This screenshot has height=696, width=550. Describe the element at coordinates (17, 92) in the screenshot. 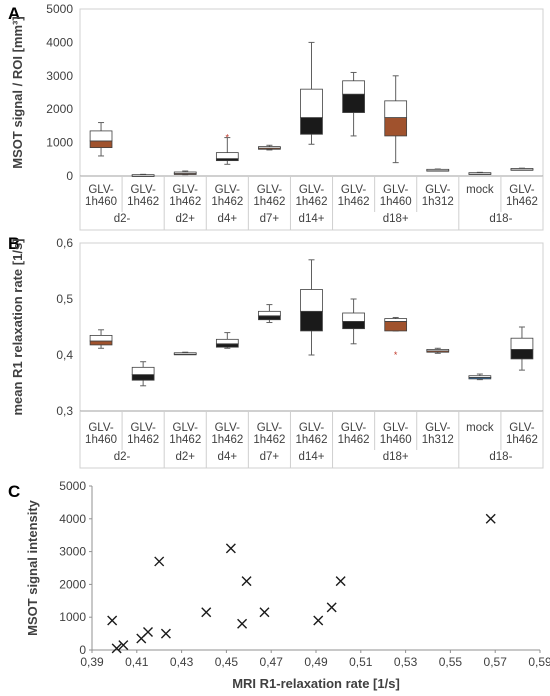

I see `y-axis-label: MSOT signal / ROI [mm³]` at that location.